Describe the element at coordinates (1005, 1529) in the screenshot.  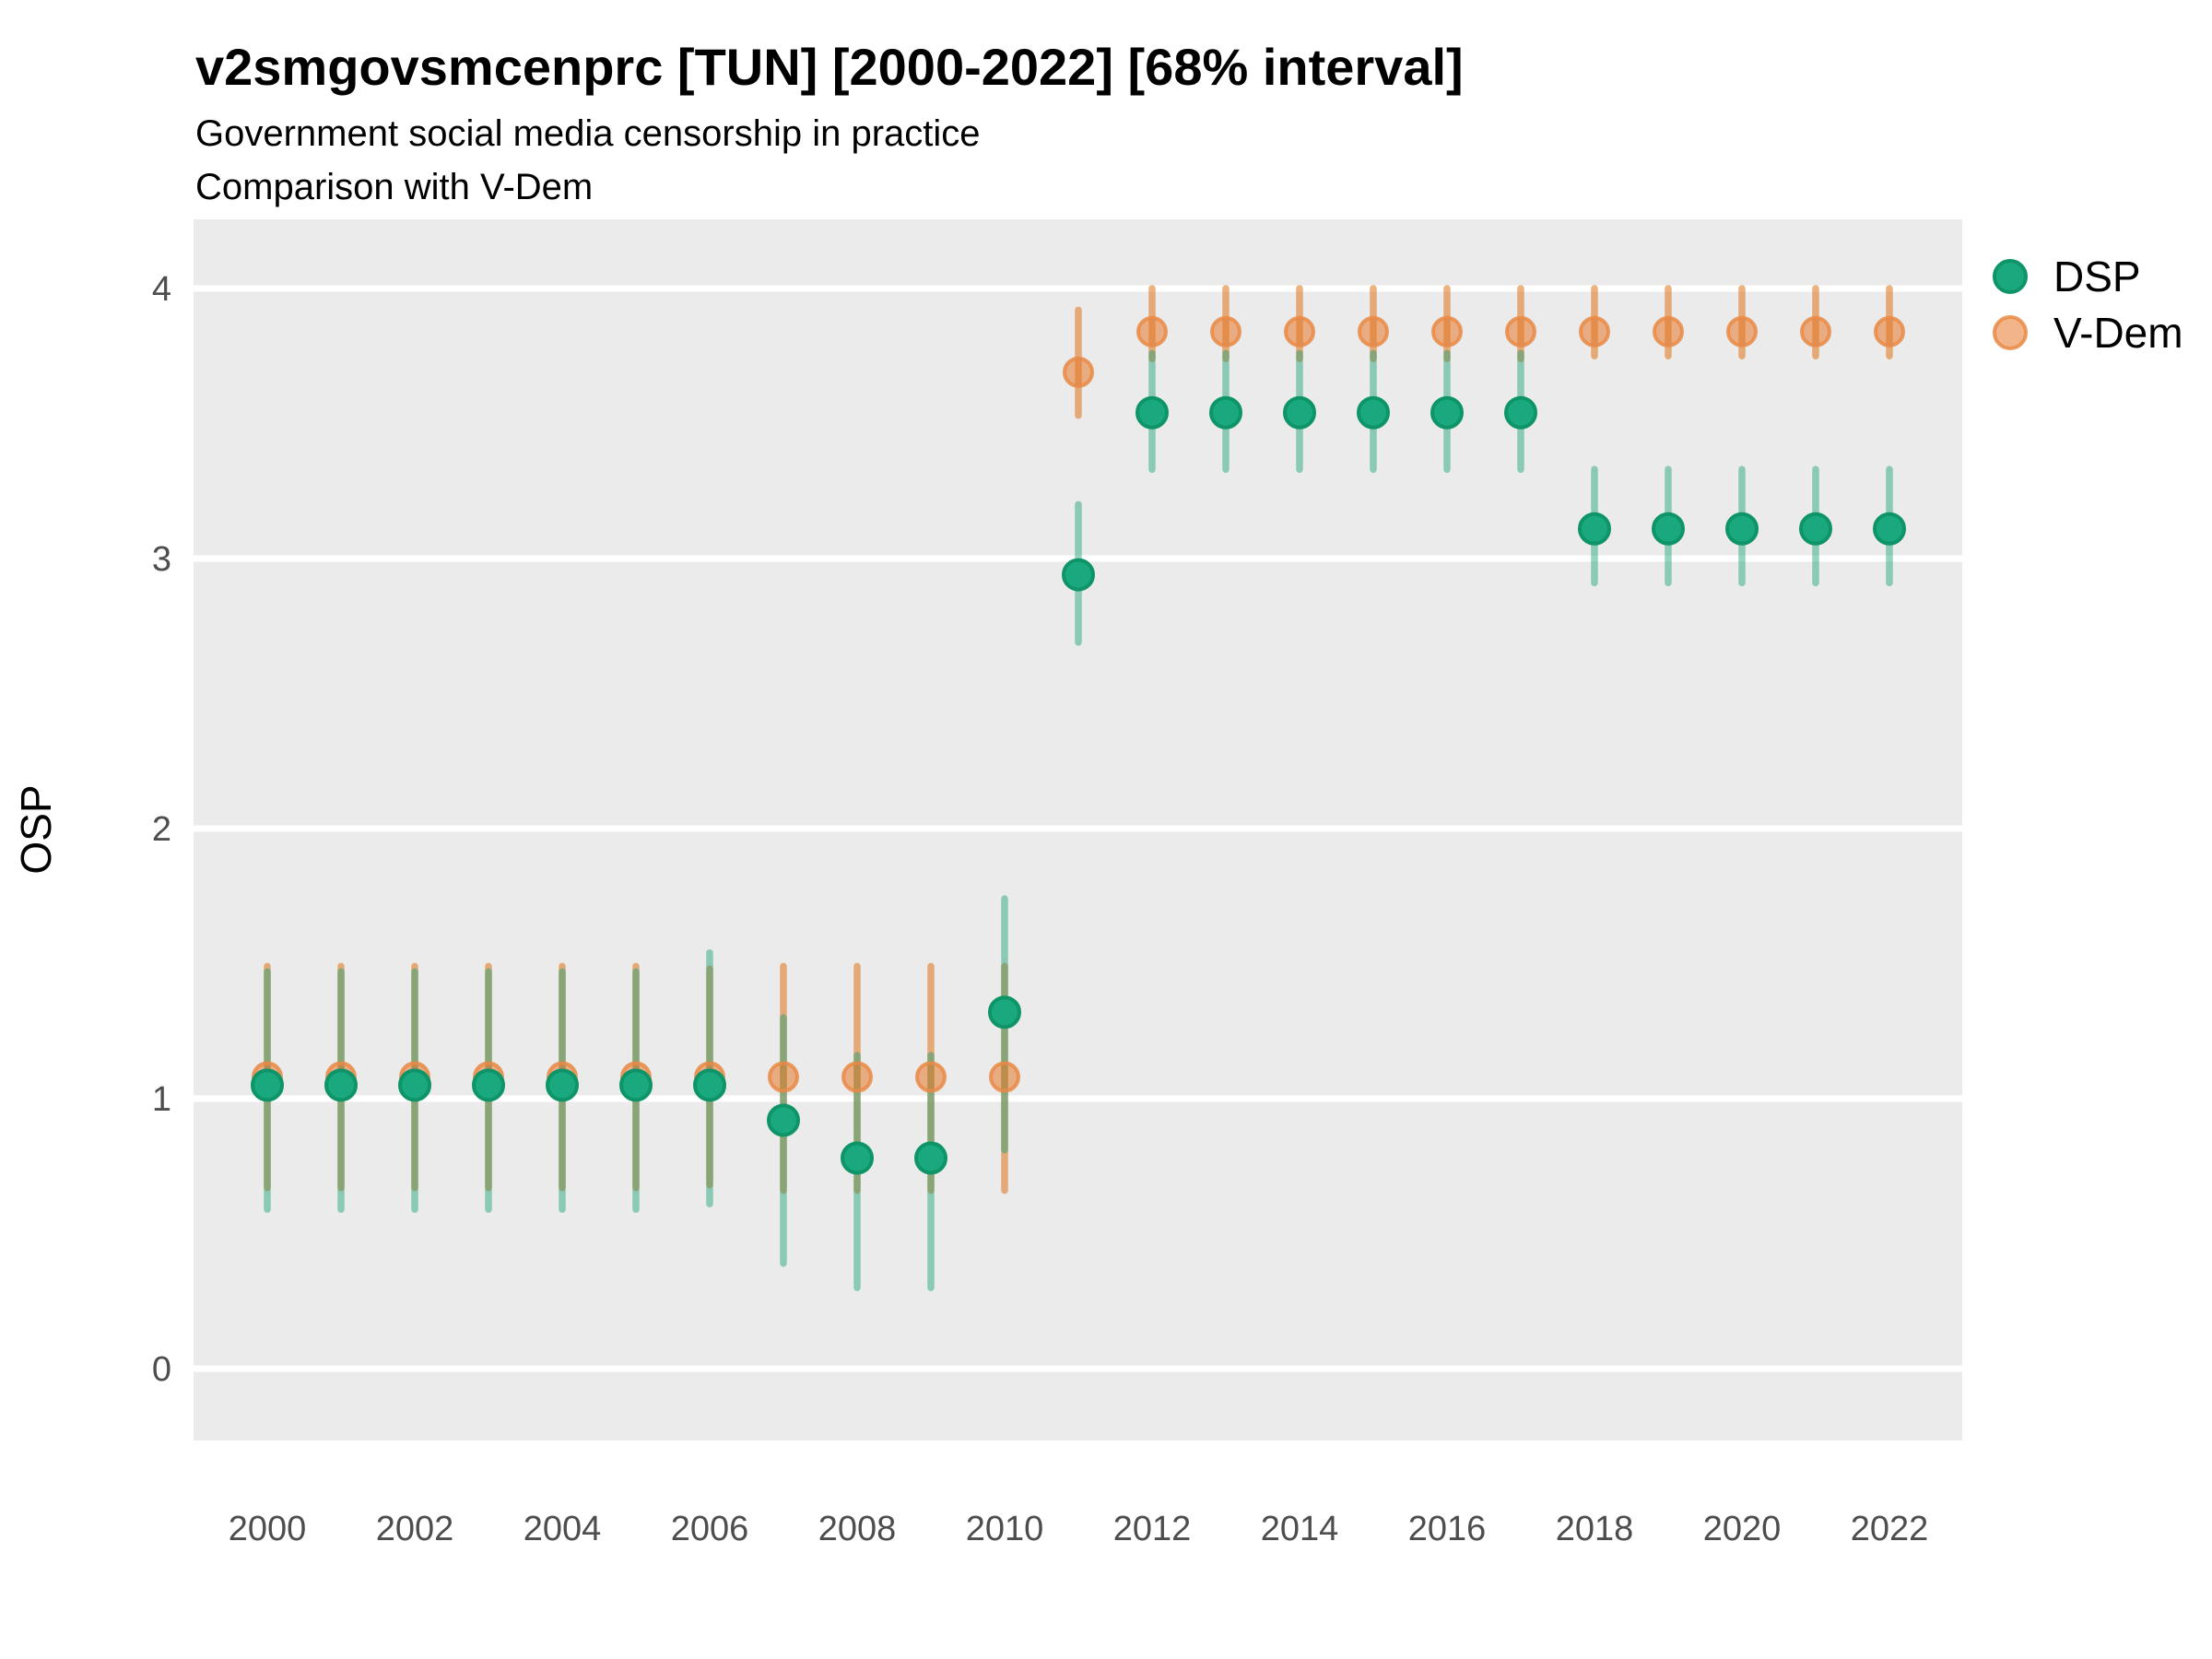
I see `x-tick-label-2010: 2010` at that location.